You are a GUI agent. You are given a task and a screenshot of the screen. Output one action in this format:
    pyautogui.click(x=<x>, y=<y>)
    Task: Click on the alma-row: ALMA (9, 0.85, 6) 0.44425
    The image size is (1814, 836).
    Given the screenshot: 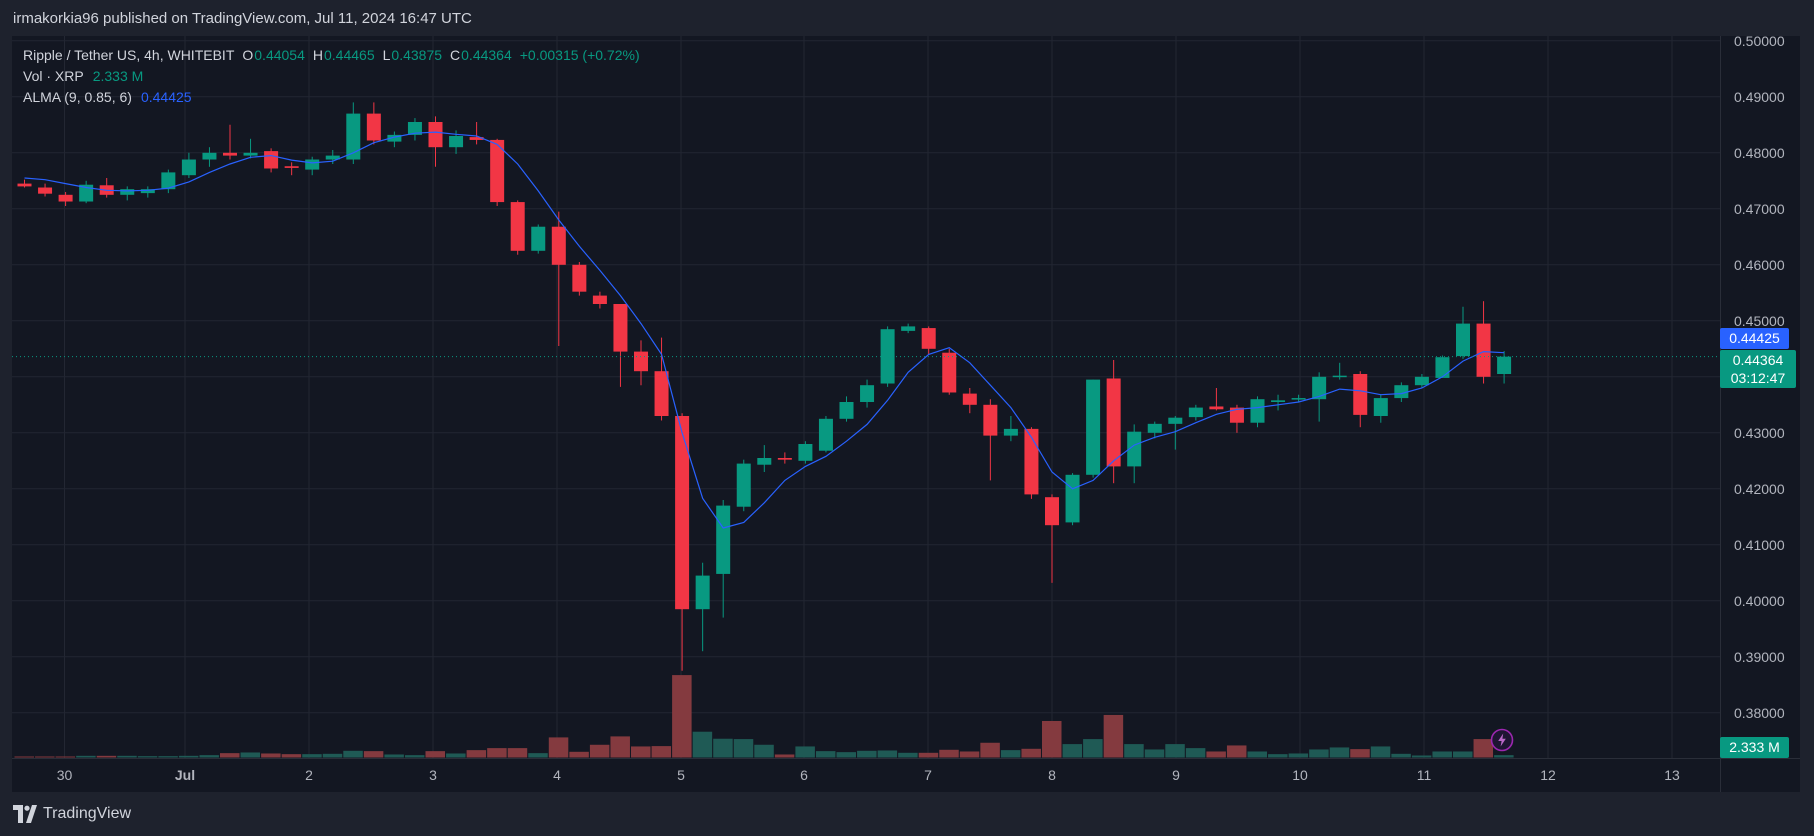 What is the action you would take?
    pyautogui.click(x=331, y=97)
    